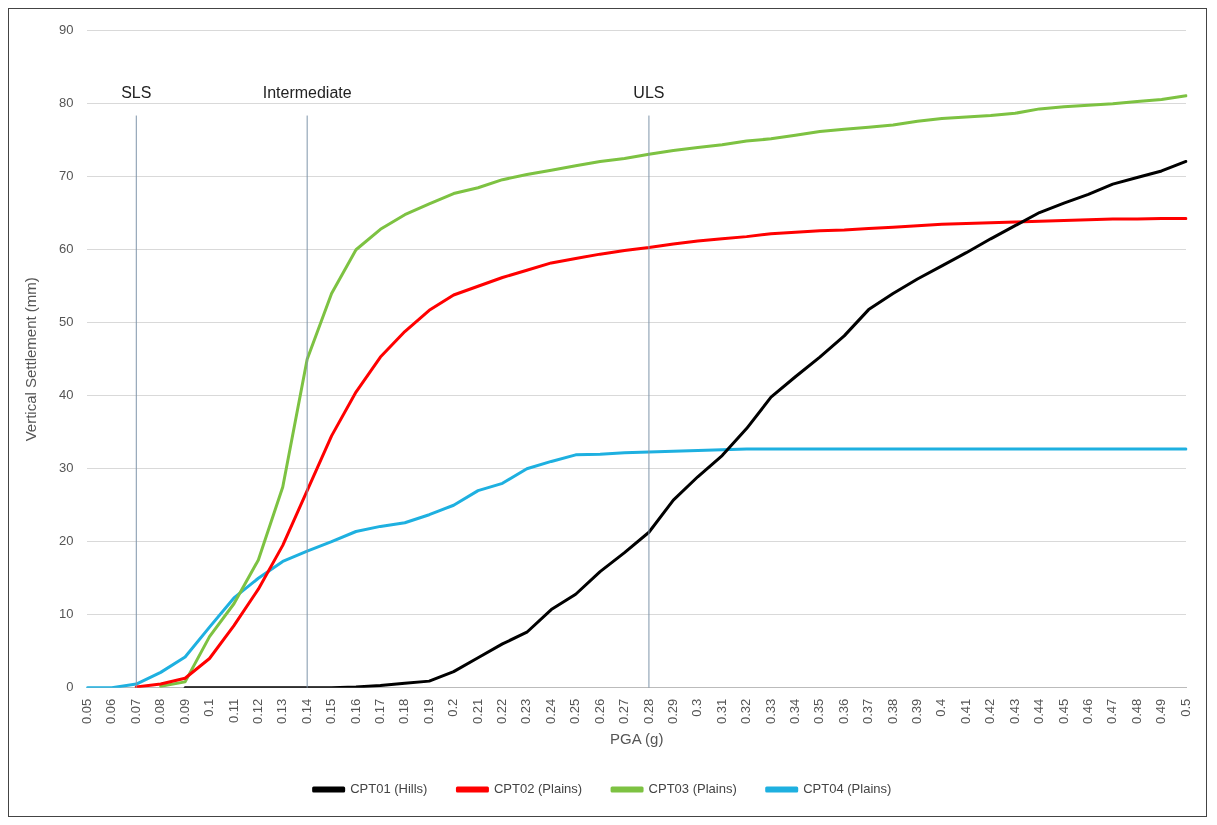  I want to click on x-tick-label: 0.15, so click(331, 711).